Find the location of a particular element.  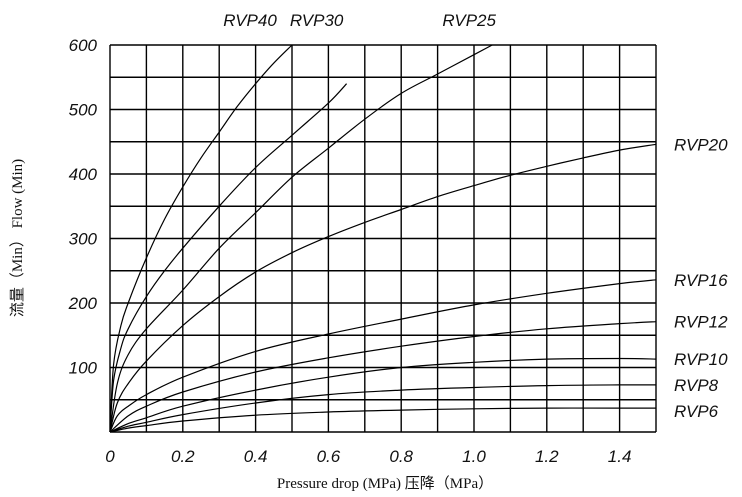

series-line-rvp8 is located at coordinates (383, 408).